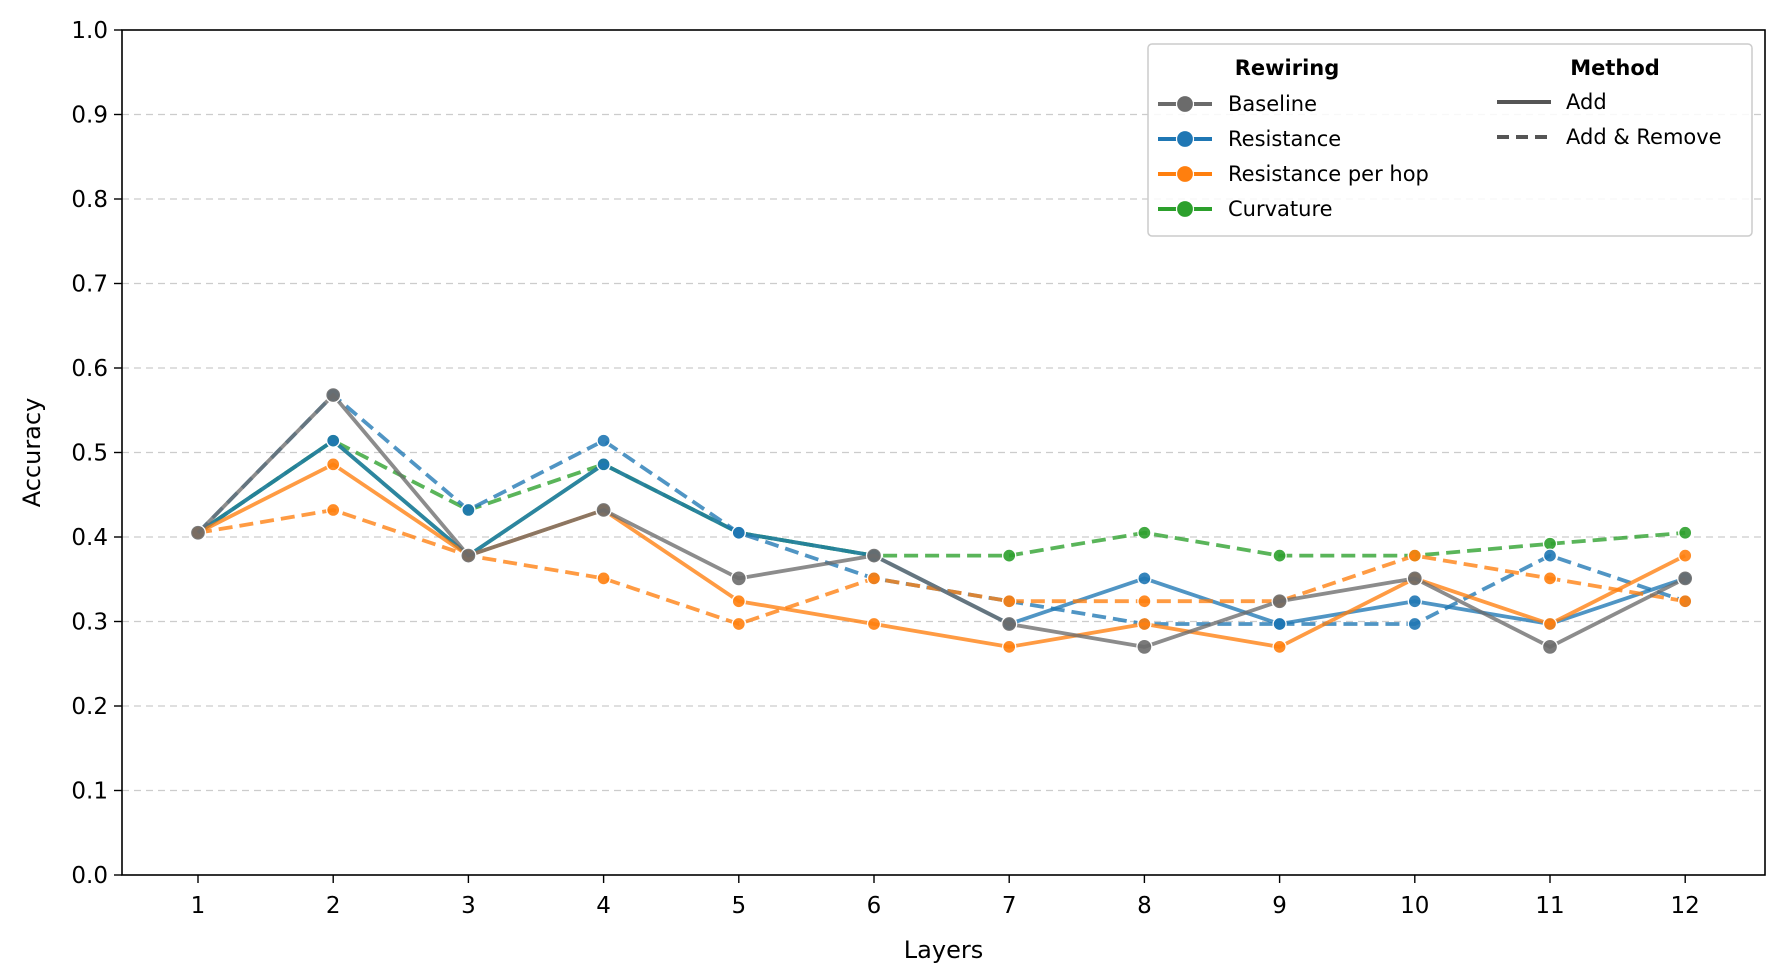  What do you see at coordinates (32, 453) in the screenshot?
I see `y-axis-title: Accuracy` at bounding box center [32, 453].